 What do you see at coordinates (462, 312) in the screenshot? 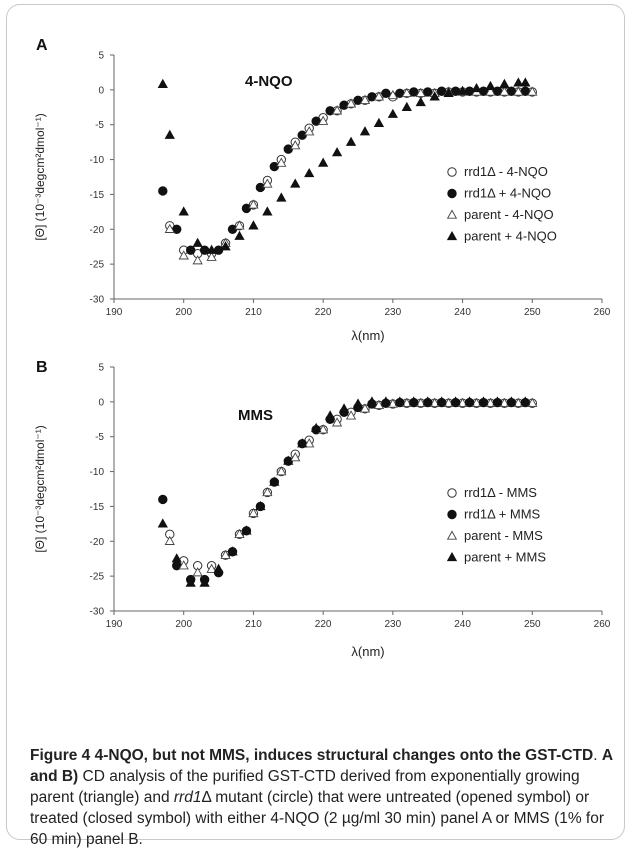
I see `panel-a-x-tick-label: 240` at bounding box center [462, 312].